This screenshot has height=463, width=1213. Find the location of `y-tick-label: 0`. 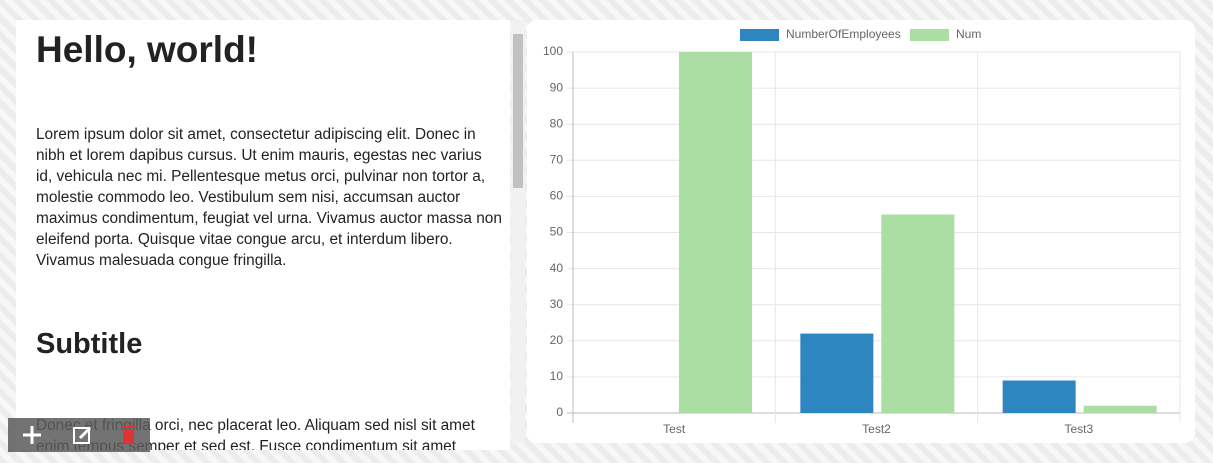

y-tick-label: 0 is located at coordinates (559, 412).